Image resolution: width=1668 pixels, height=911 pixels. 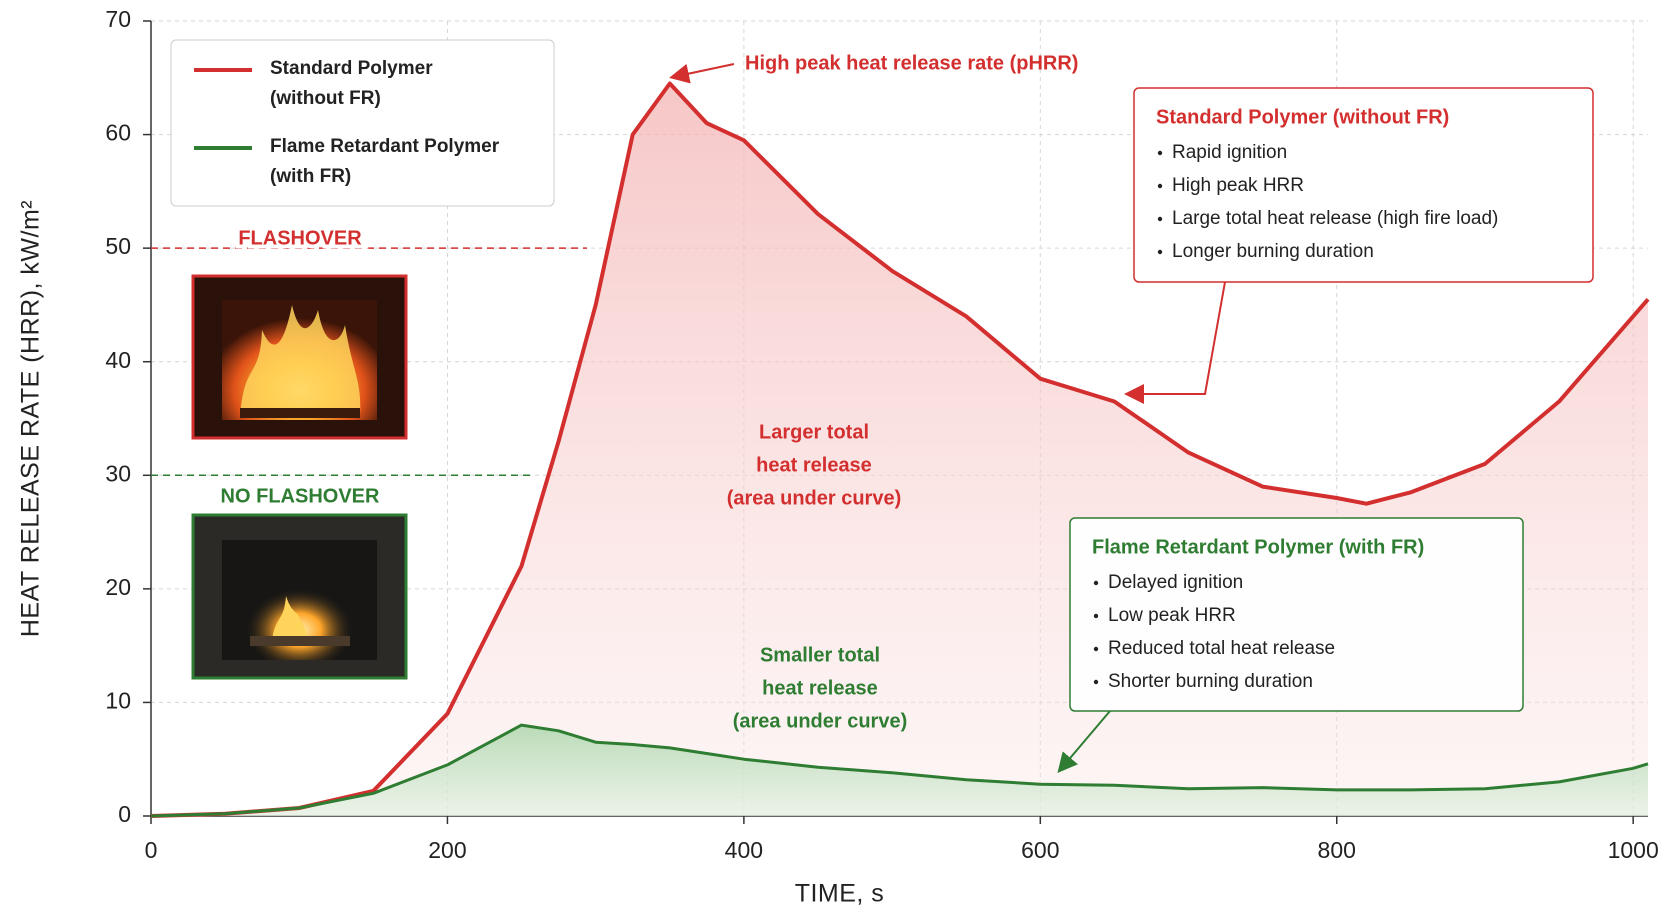 I want to click on info-box-item: High peak HRR, so click(x=1238, y=185).